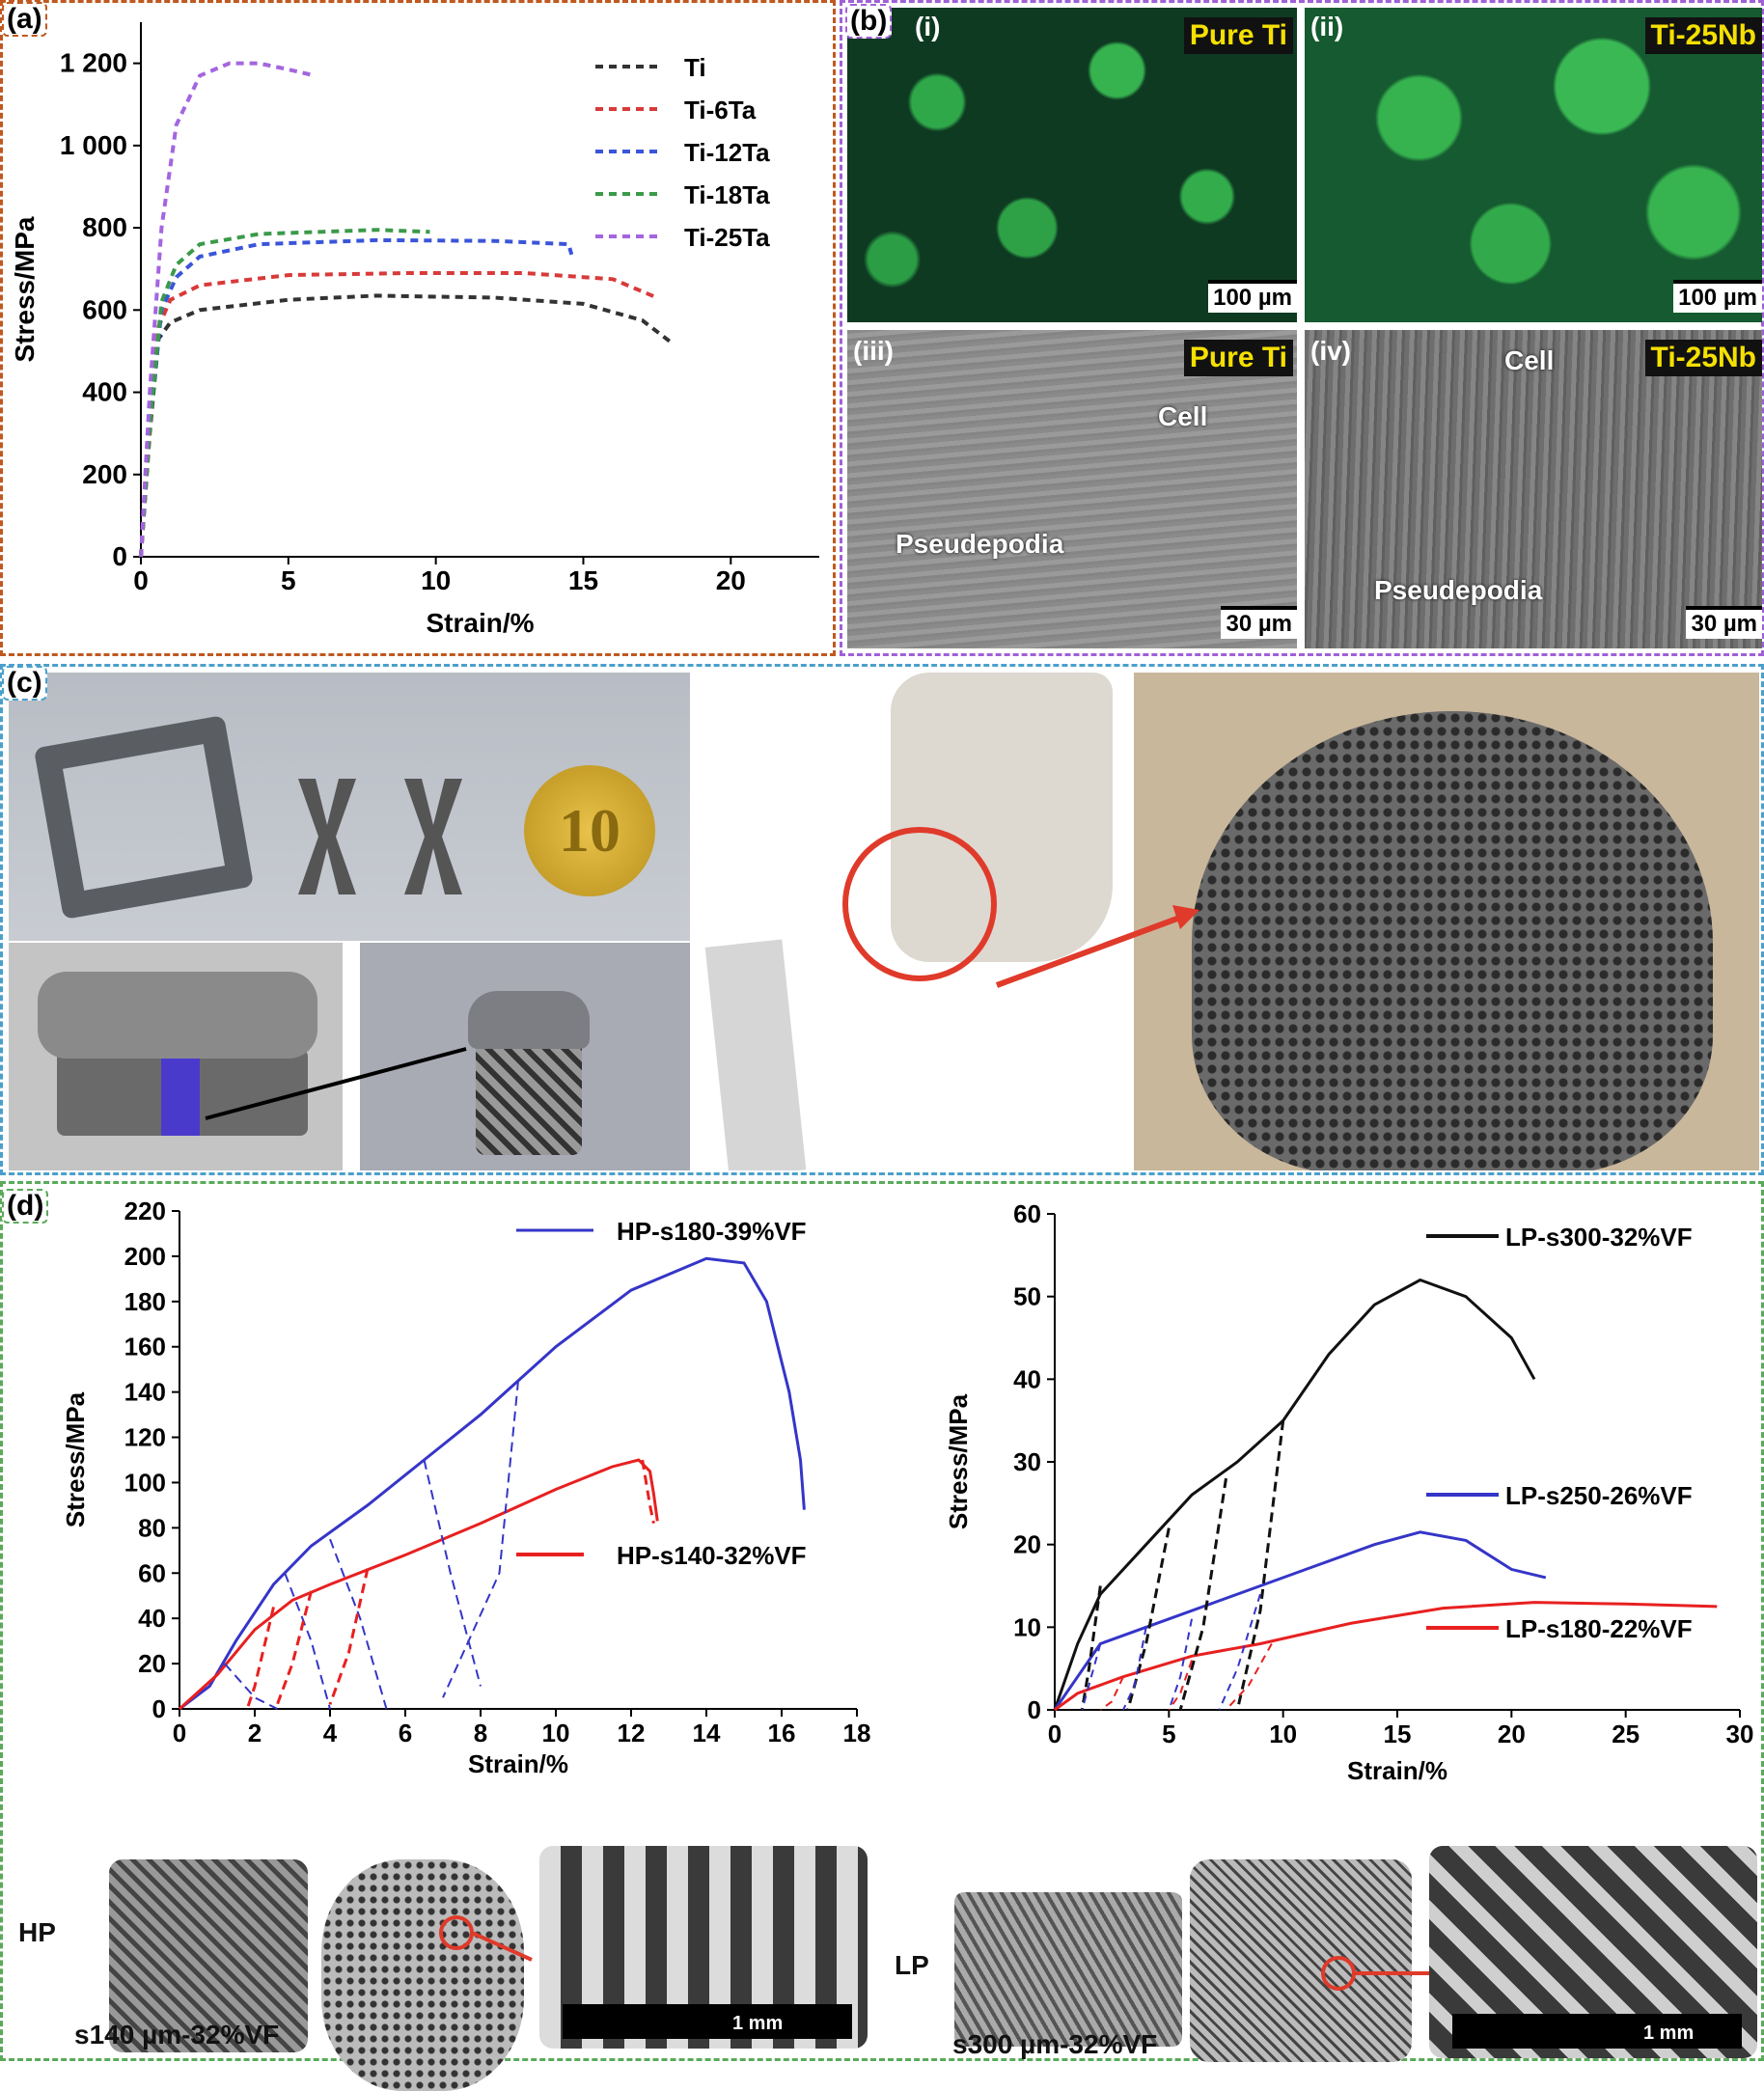  I want to click on legend-label: Ti, so click(695, 67).